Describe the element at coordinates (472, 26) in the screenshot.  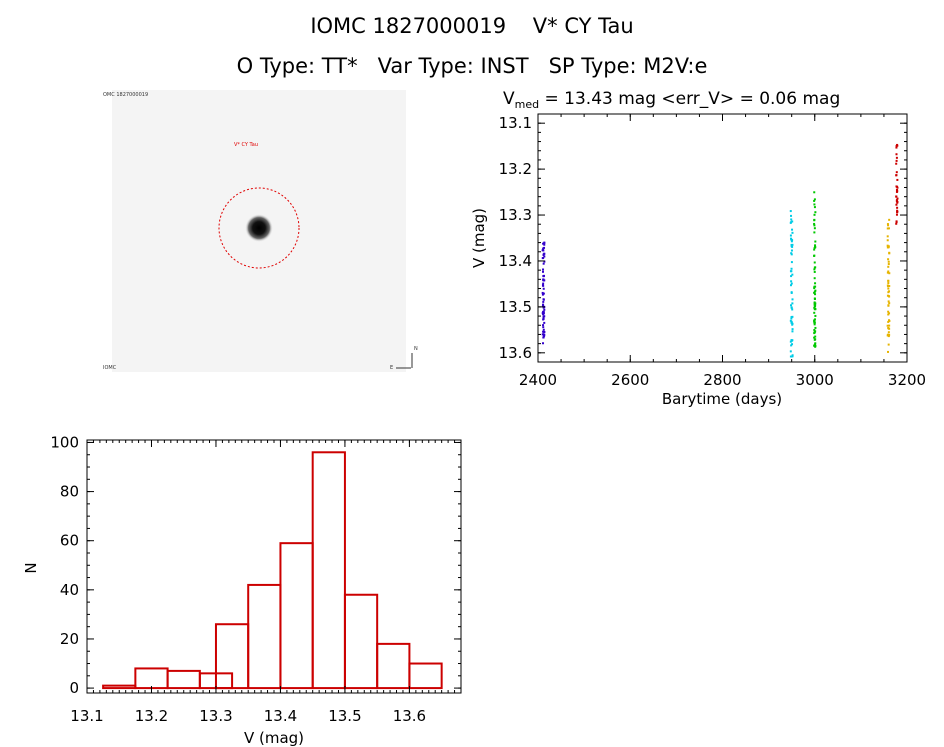
I see `page-title: IOMC 1827000019 V* CY Tau` at that location.